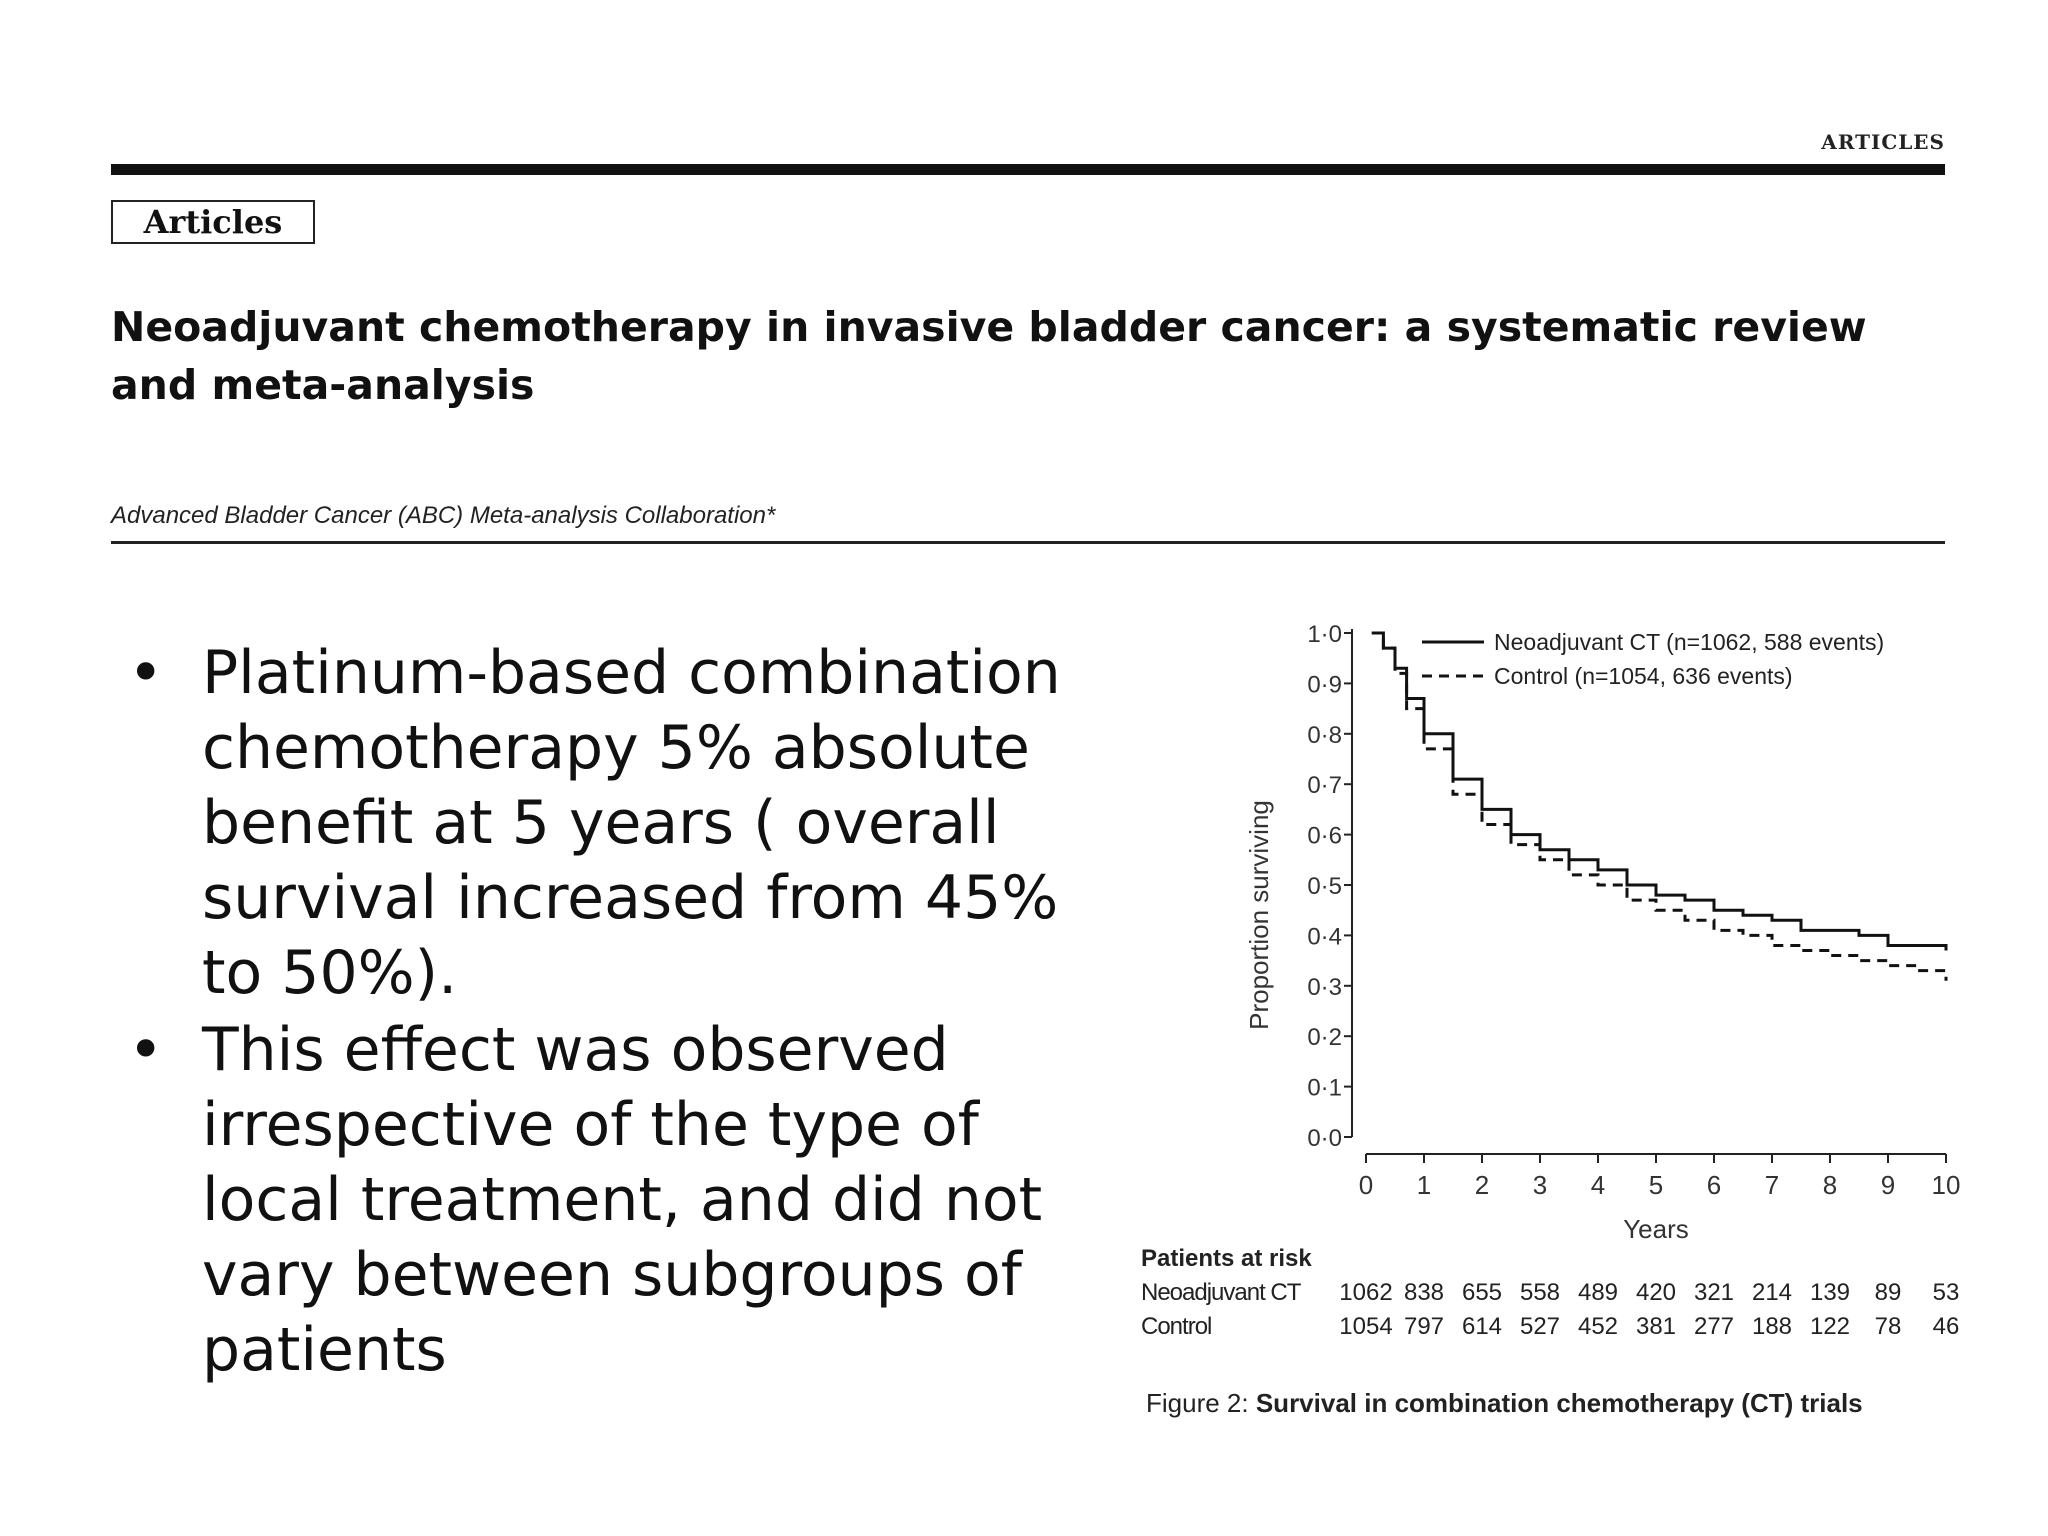  What do you see at coordinates (1598, 1292) in the screenshot?
I see `risk-count: 489` at bounding box center [1598, 1292].